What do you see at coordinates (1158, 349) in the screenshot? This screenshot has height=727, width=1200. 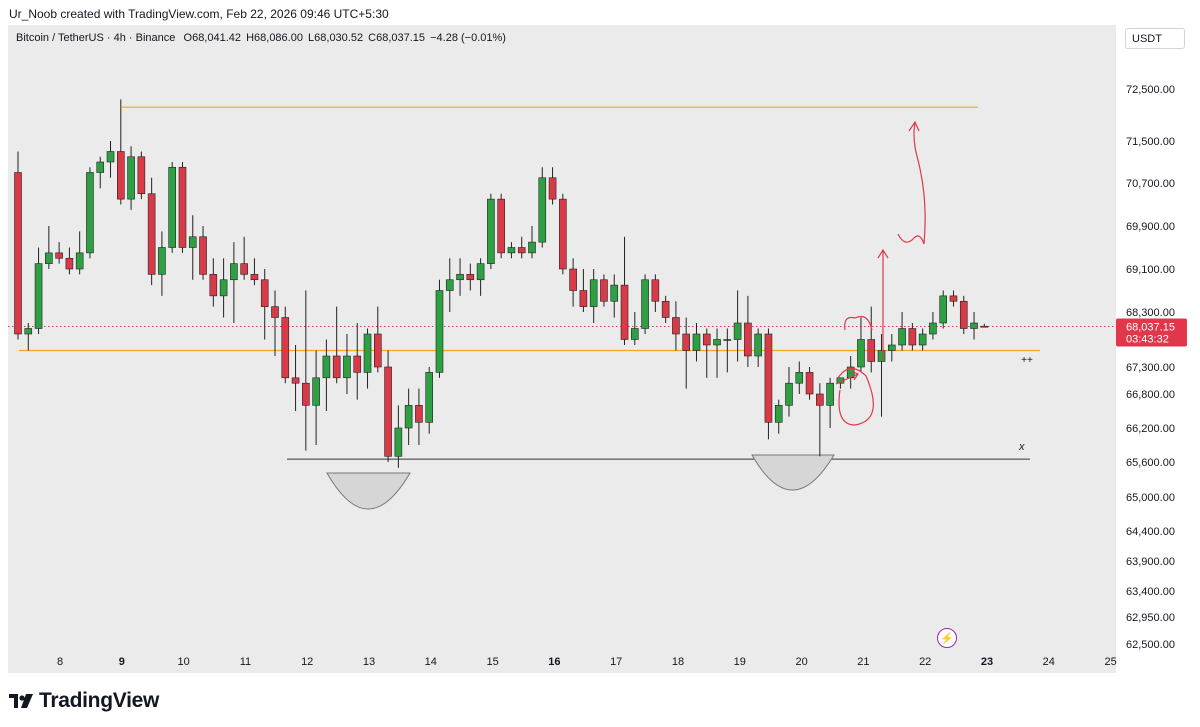 I see `price-axis` at bounding box center [1158, 349].